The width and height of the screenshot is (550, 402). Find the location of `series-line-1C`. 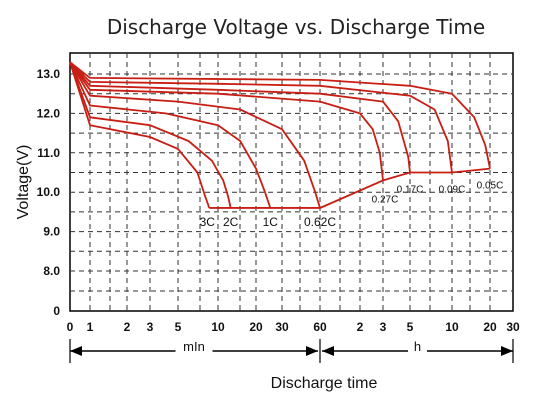

series-line-1C is located at coordinates (170, 135).